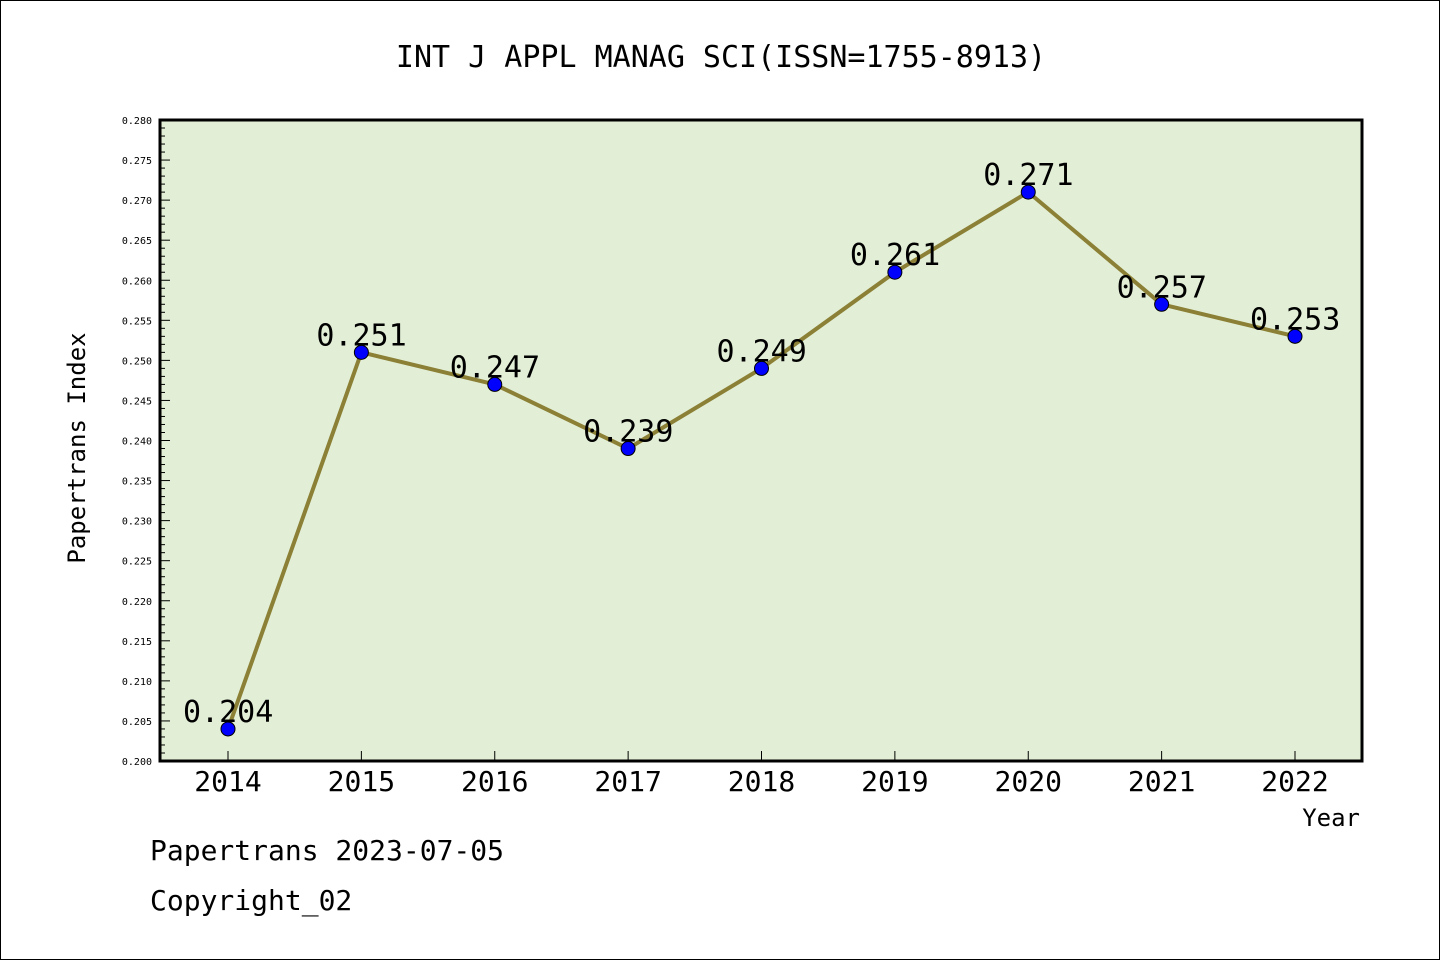 This screenshot has height=963, width=1440. I want to click on y-tick-label: 0.280, so click(137, 121).